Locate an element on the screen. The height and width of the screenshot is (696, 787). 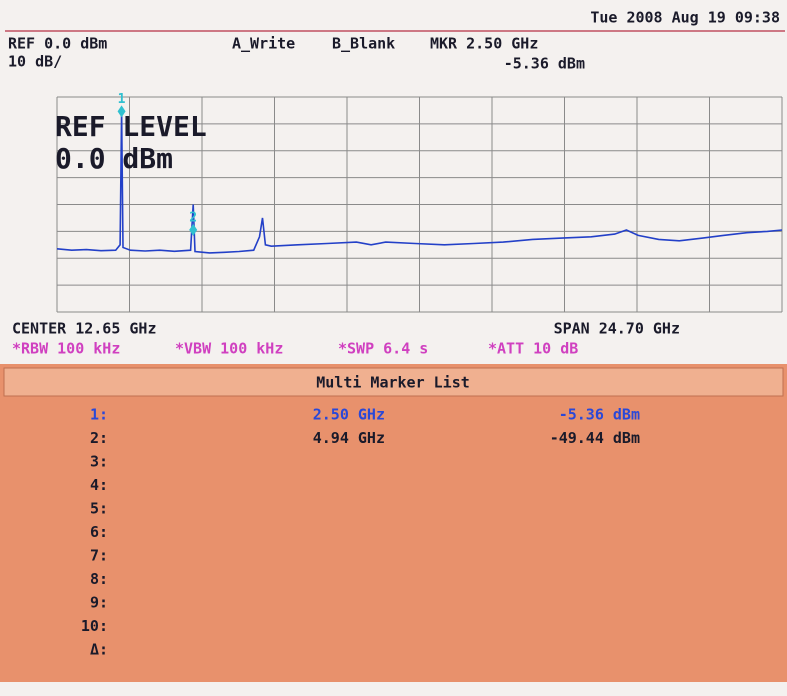
marker-index: 5: is located at coordinates (99, 509).